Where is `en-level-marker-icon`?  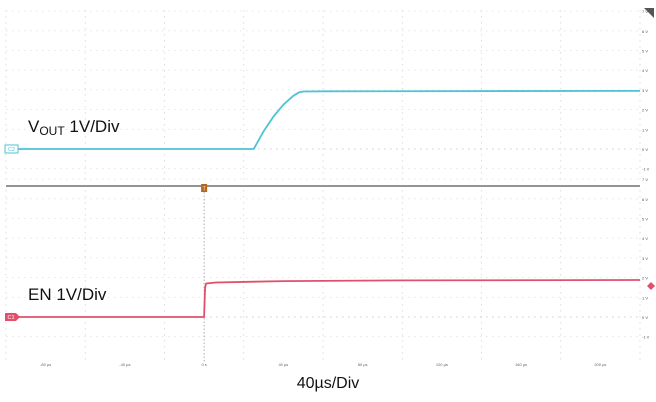
en-level-marker-icon is located at coordinates (651, 286).